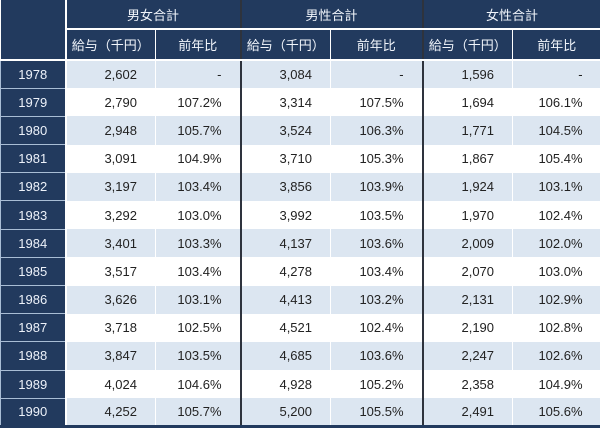 Image resolution: width=600 pixels, height=428 pixels. Describe the element at coordinates (376, 299) in the screenshot. I see `value-cell: 103.2%` at that location.